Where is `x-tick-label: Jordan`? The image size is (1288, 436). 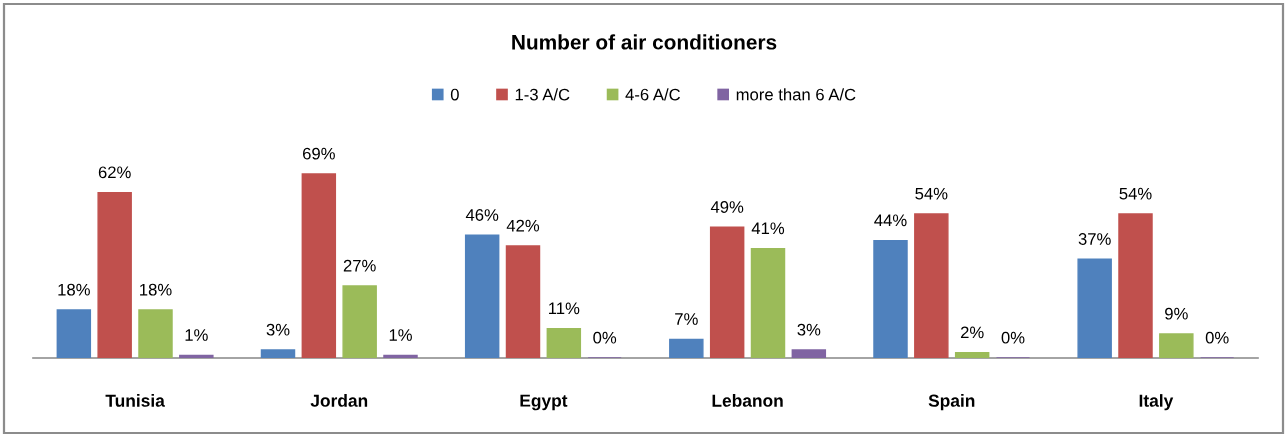
x-tick-label: Jordan is located at coordinates (339, 400).